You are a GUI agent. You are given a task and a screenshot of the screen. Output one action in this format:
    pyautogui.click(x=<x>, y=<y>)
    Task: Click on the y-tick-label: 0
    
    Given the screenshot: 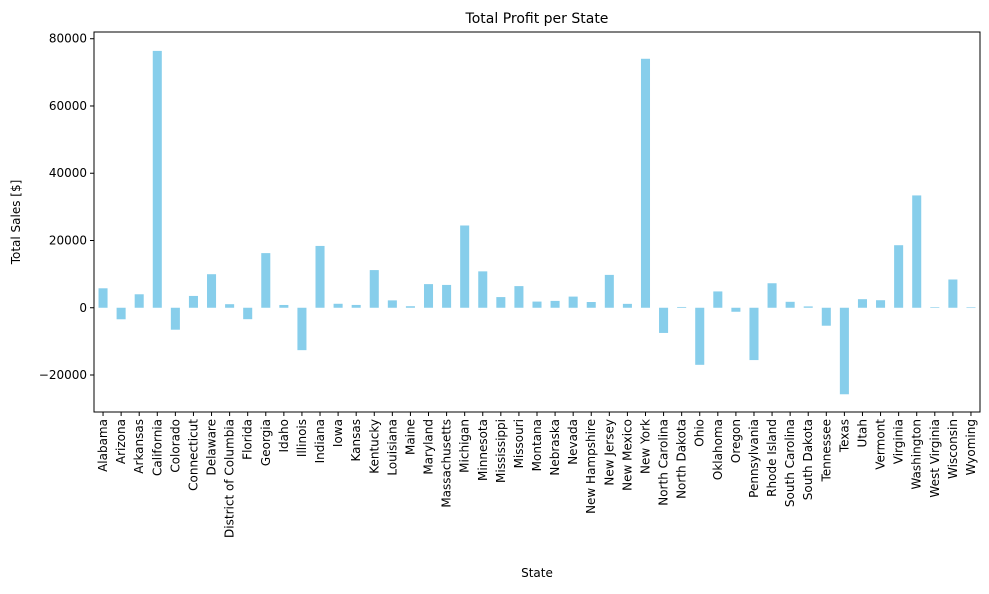 What is the action you would take?
    pyautogui.click(x=83, y=308)
    